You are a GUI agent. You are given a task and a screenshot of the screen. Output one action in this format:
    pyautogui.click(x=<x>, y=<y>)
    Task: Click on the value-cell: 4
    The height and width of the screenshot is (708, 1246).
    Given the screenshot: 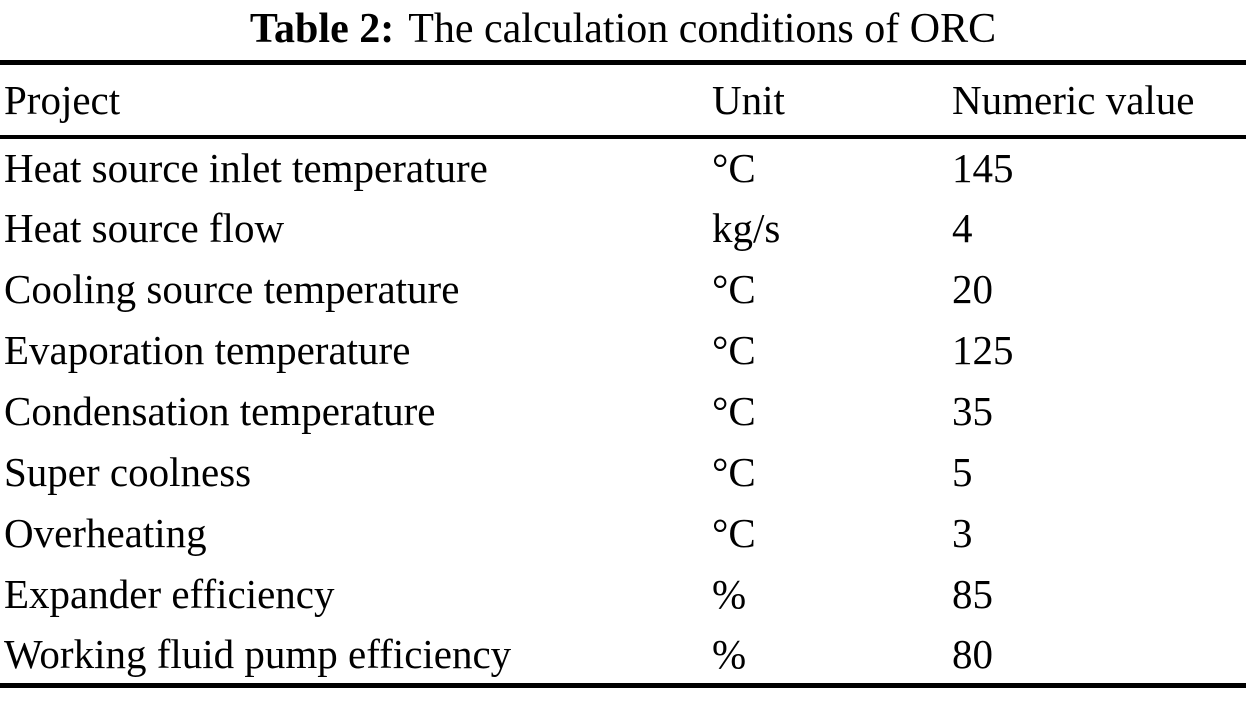 What is the action you would take?
    pyautogui.click(x=962, y=228)
    